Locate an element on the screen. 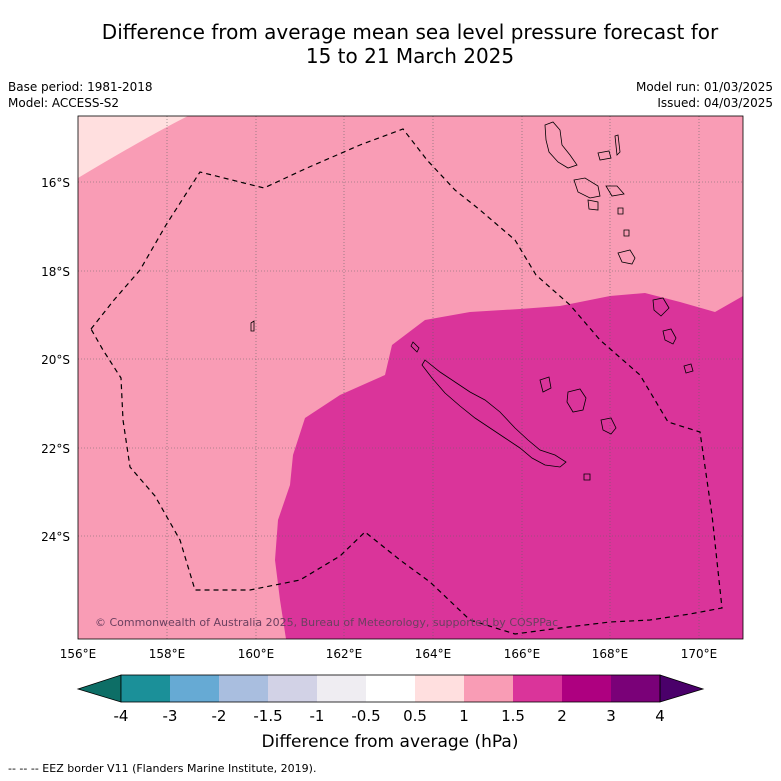  colorbar-tick: 1.5 is located at coordinates (513, 716).